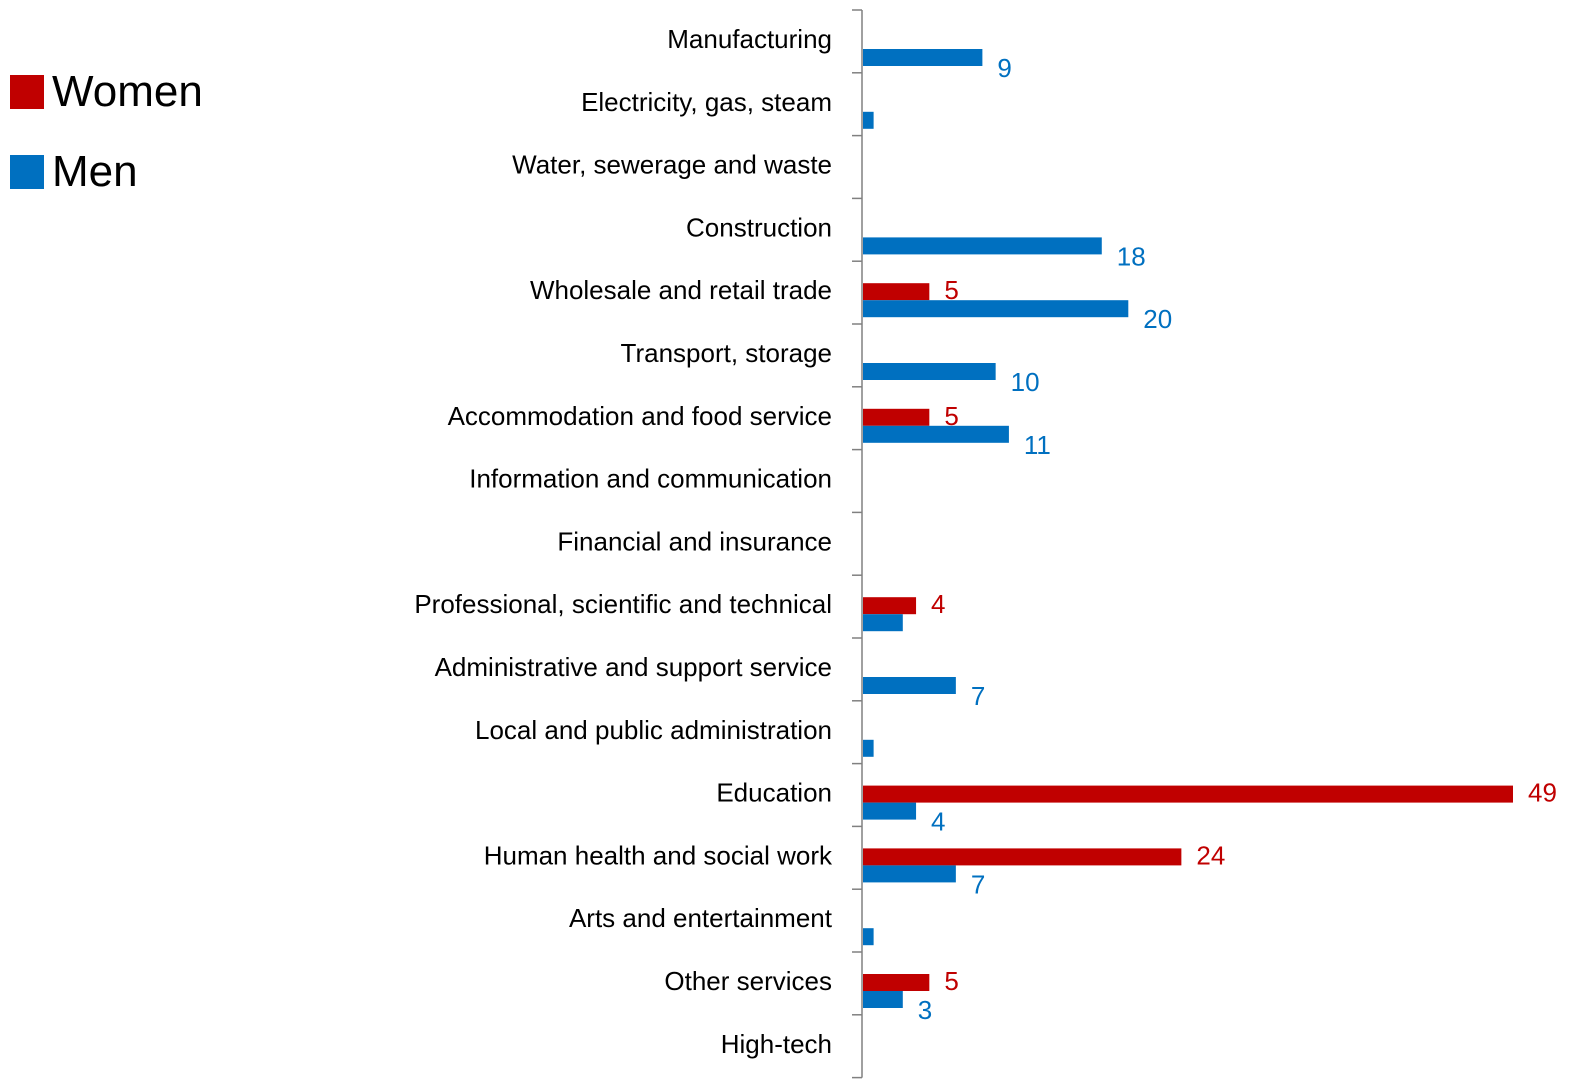  I want to click on data-label-men: 10, so click(1025, 382).